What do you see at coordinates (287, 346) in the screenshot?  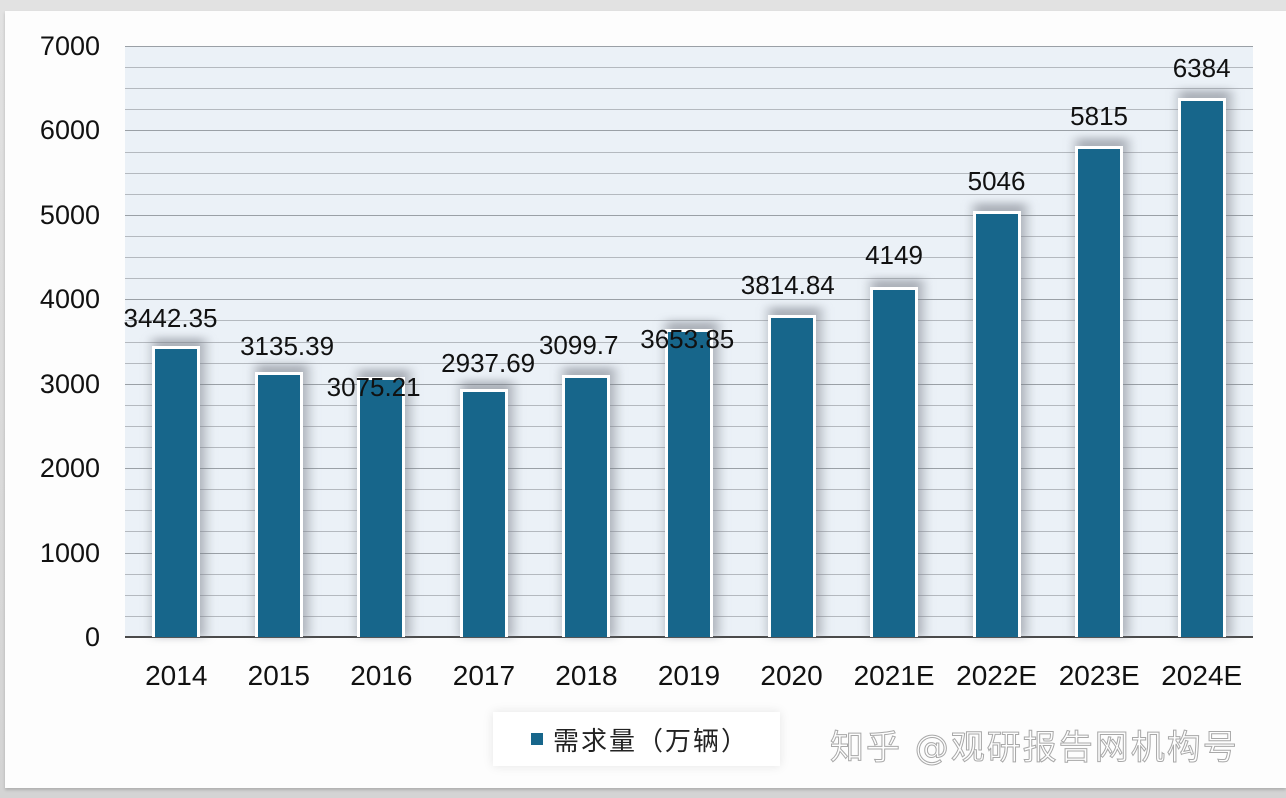 I see `data-label: 3135.39` at bounding box center [287, 346].